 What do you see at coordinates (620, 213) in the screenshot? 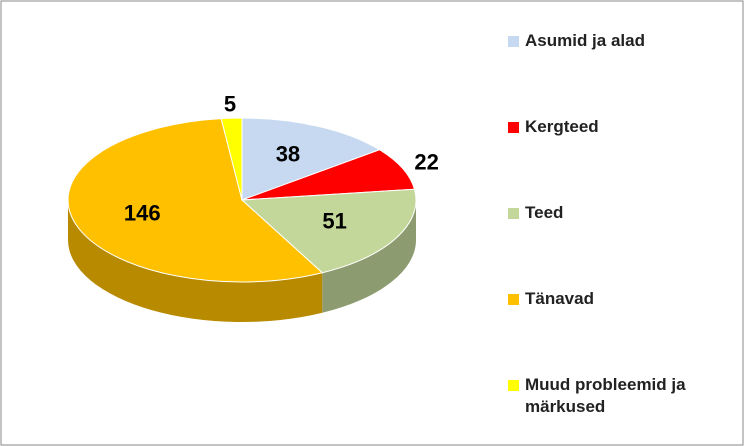
I see `legend-item: Teed` at bounding box center [620, 213].